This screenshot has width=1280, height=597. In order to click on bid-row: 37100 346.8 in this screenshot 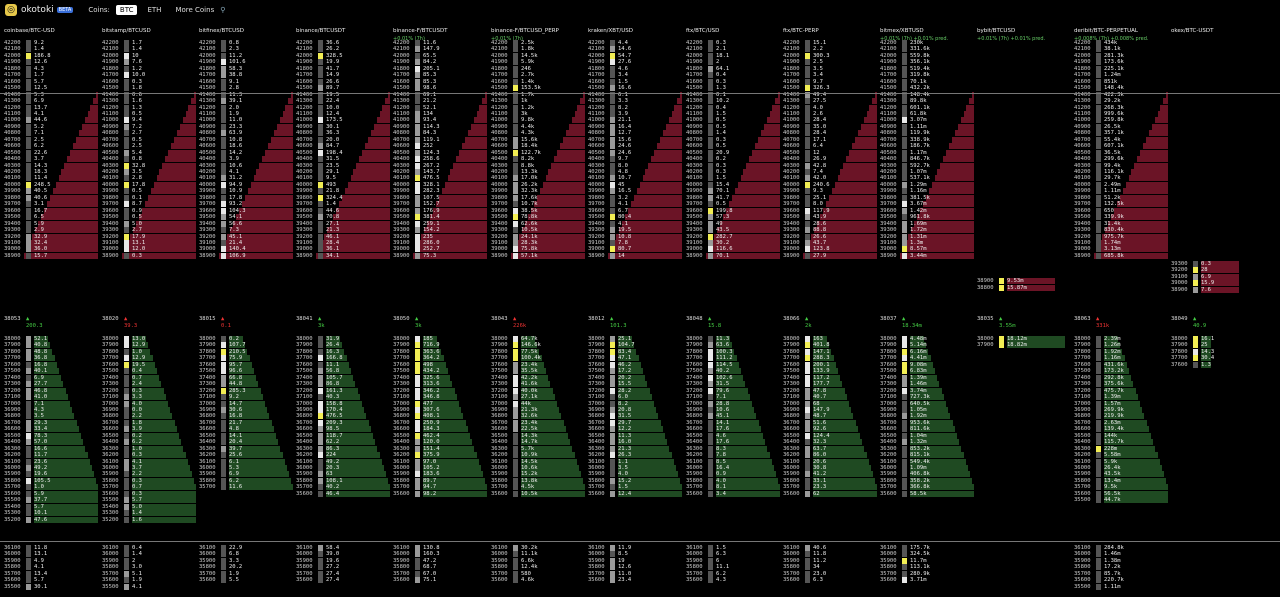, I will do `click(440, 397)`.